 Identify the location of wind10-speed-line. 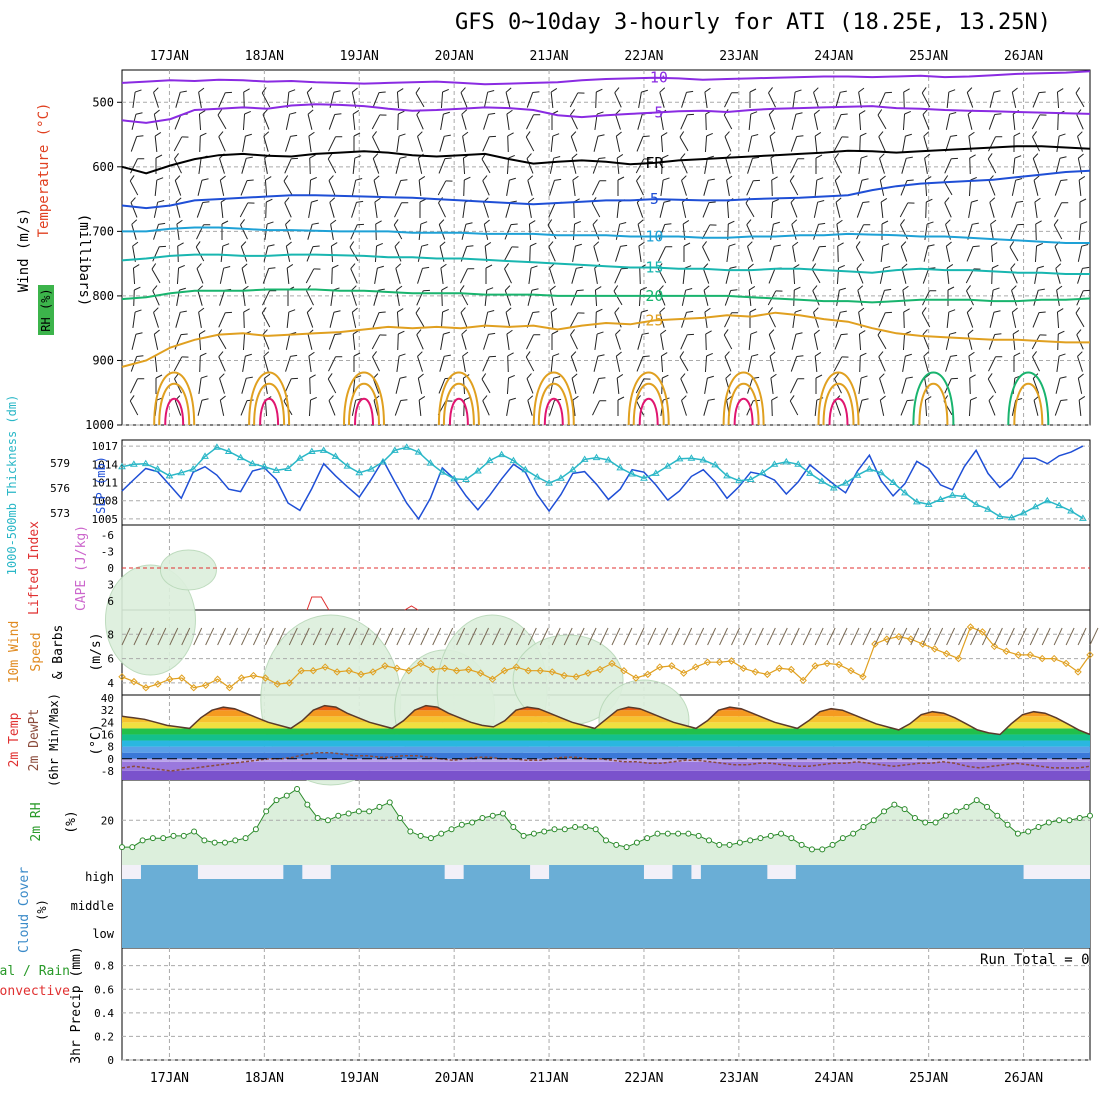
(606, 657).